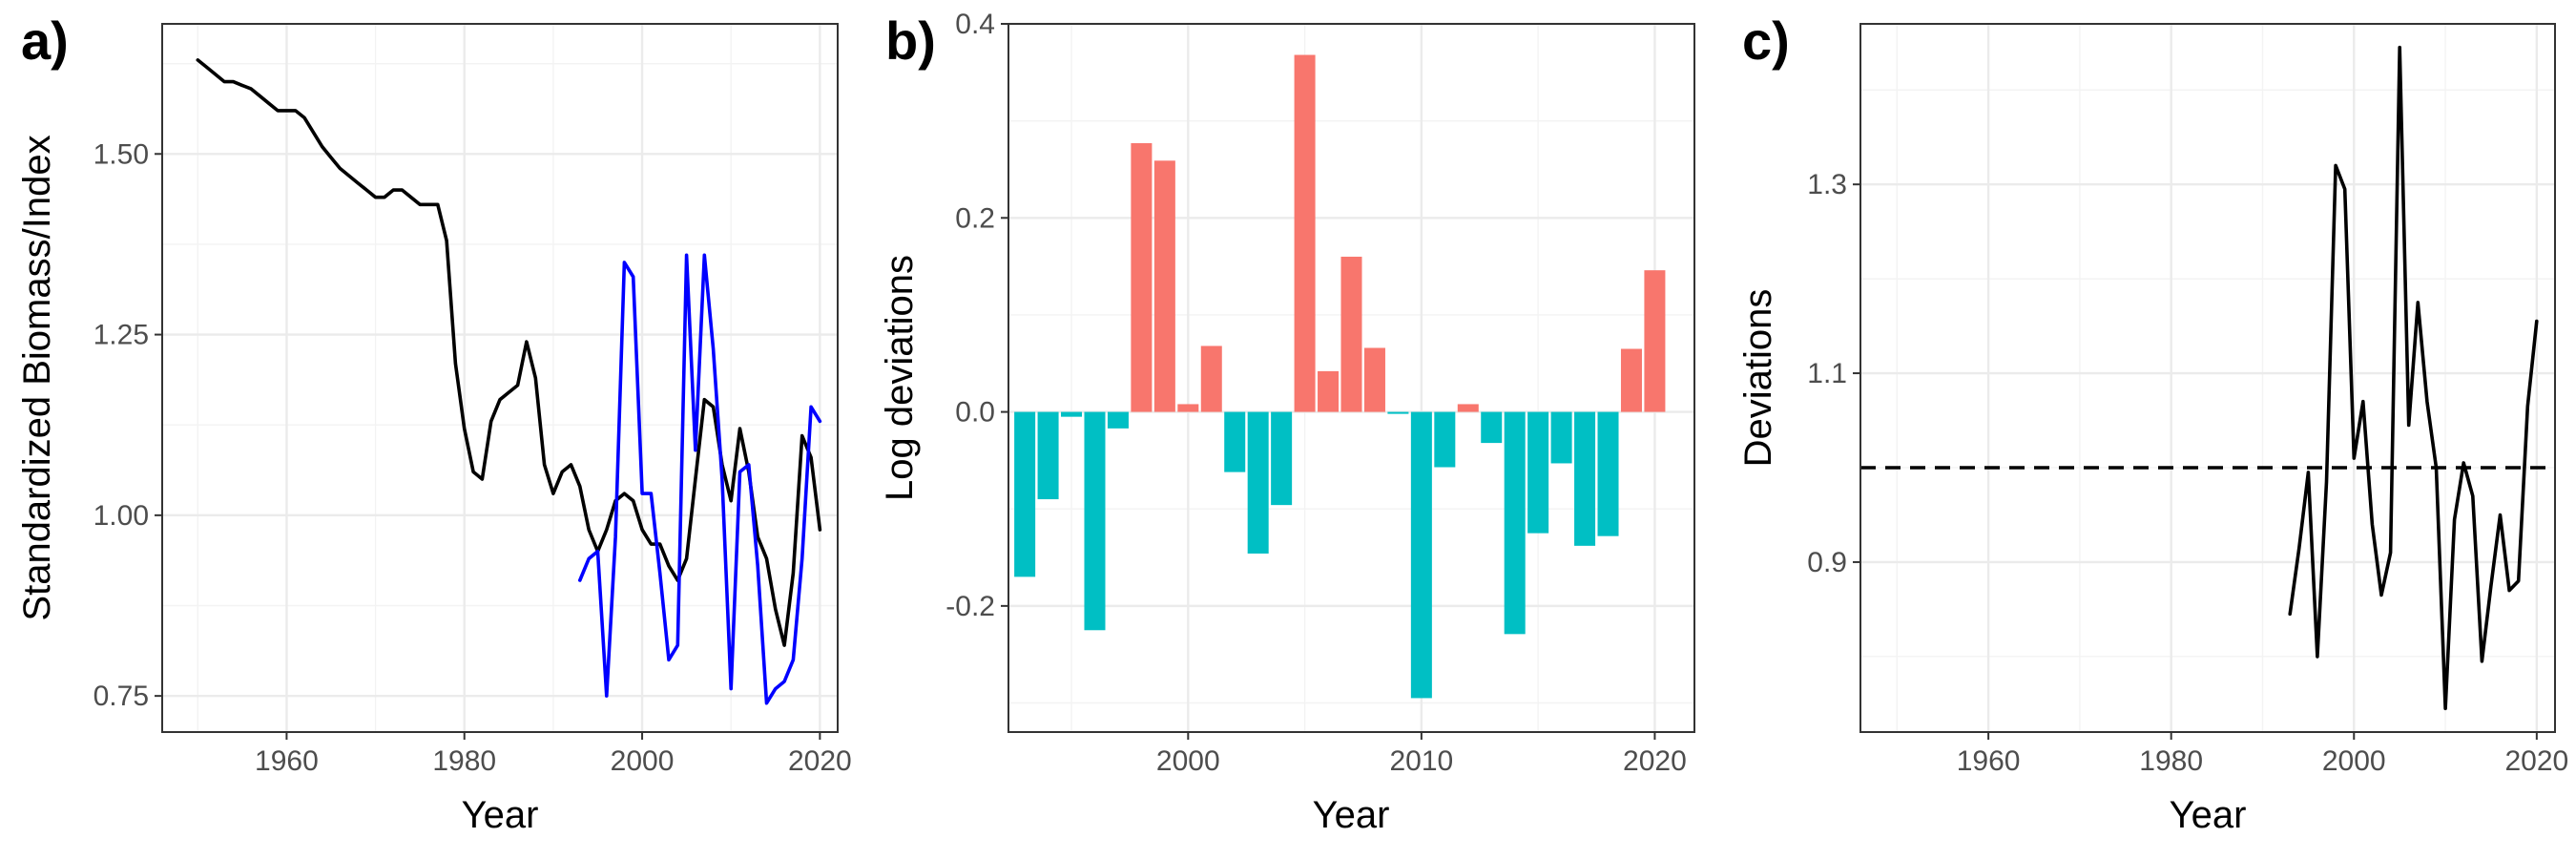 Image resolution: width=2576 pixels, height=859 pixels. I want to click on bar-1999, so click(1164, 286).